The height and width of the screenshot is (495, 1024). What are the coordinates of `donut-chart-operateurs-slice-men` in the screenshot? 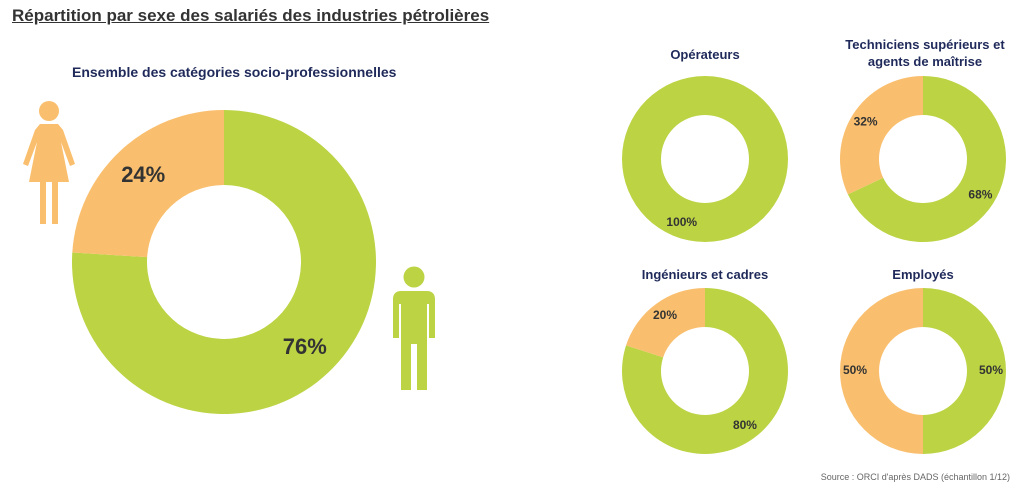 It's located at (705, 159).